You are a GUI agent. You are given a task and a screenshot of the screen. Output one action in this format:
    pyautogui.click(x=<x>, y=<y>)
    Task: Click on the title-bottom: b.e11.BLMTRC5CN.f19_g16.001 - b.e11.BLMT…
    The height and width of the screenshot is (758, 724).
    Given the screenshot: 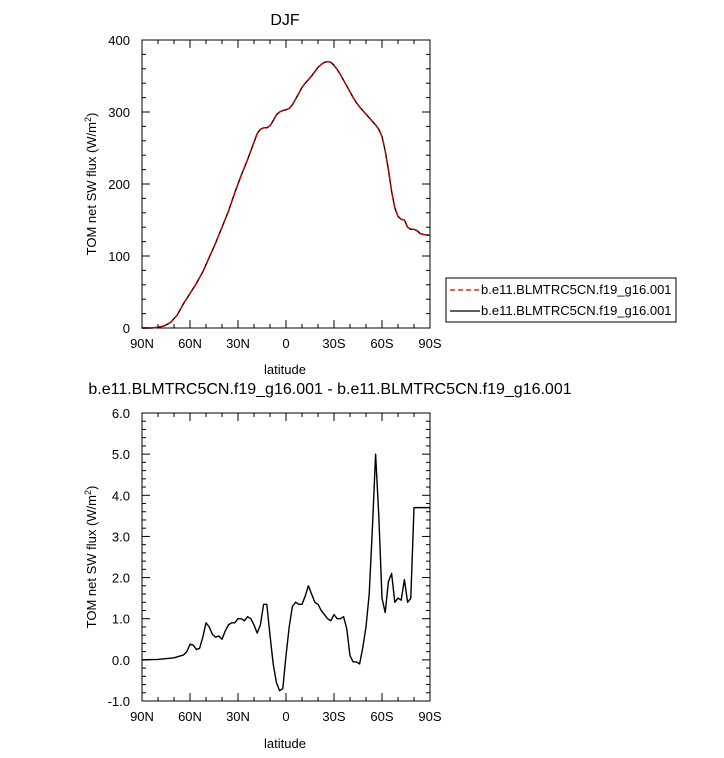 What is the action you would take?
    pyautogui.click(x=329, y=389)
    